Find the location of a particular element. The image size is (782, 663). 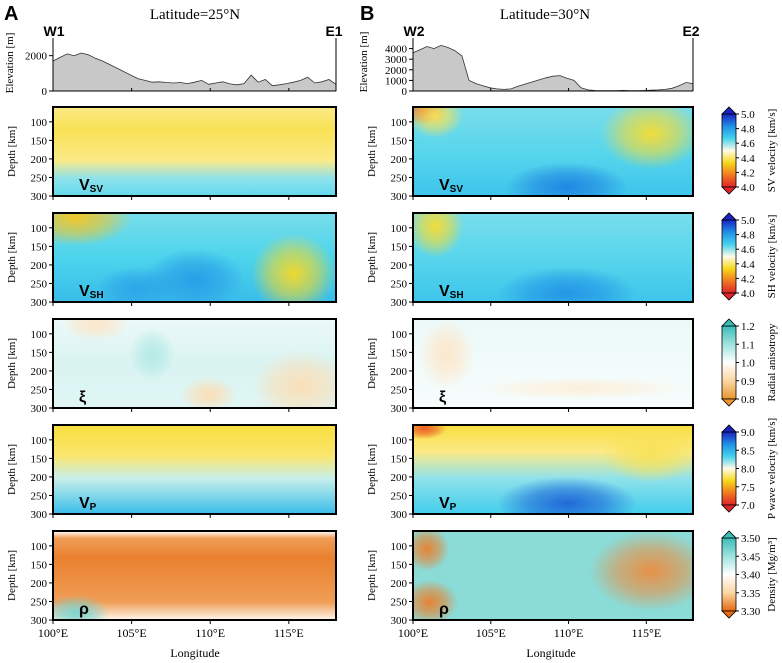

section-3: 100 150 200 250 300 Depth [km] ξ is located at coordinates (530, 366).